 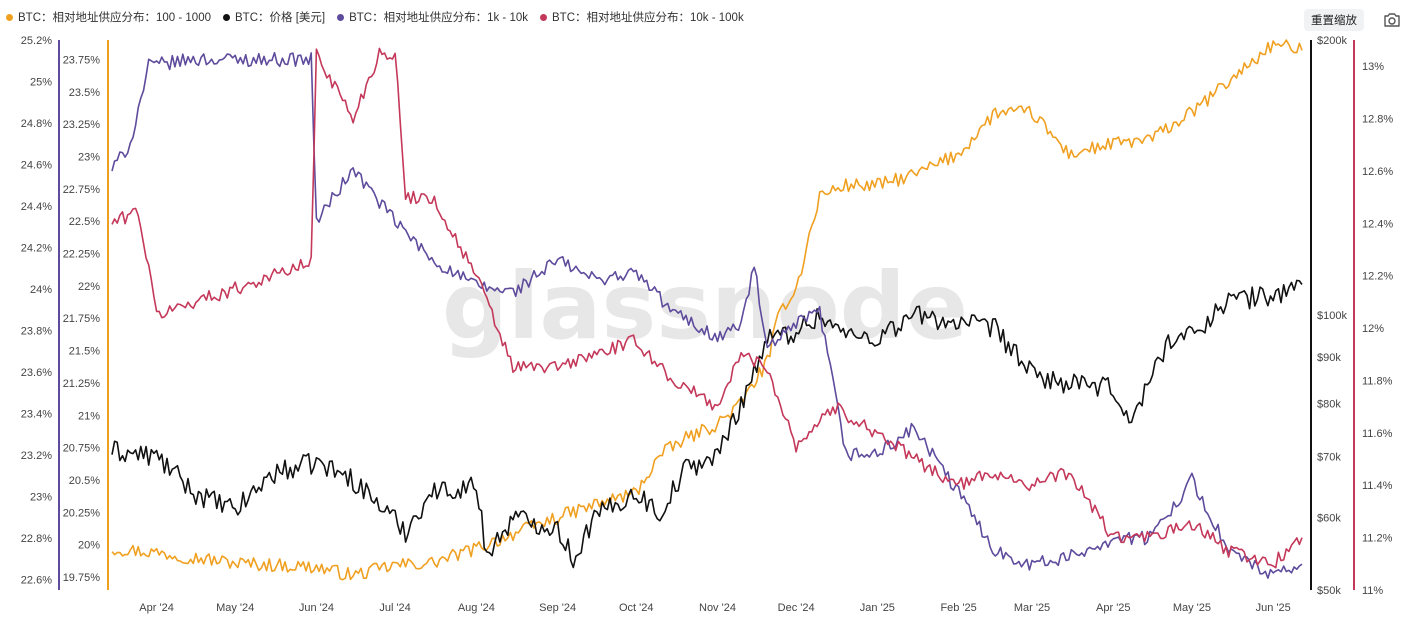 I want to click on legend-item-supply-1k-10k: BTC：相对地址供应分布：1k - 10k, so click(x=432, y=17).